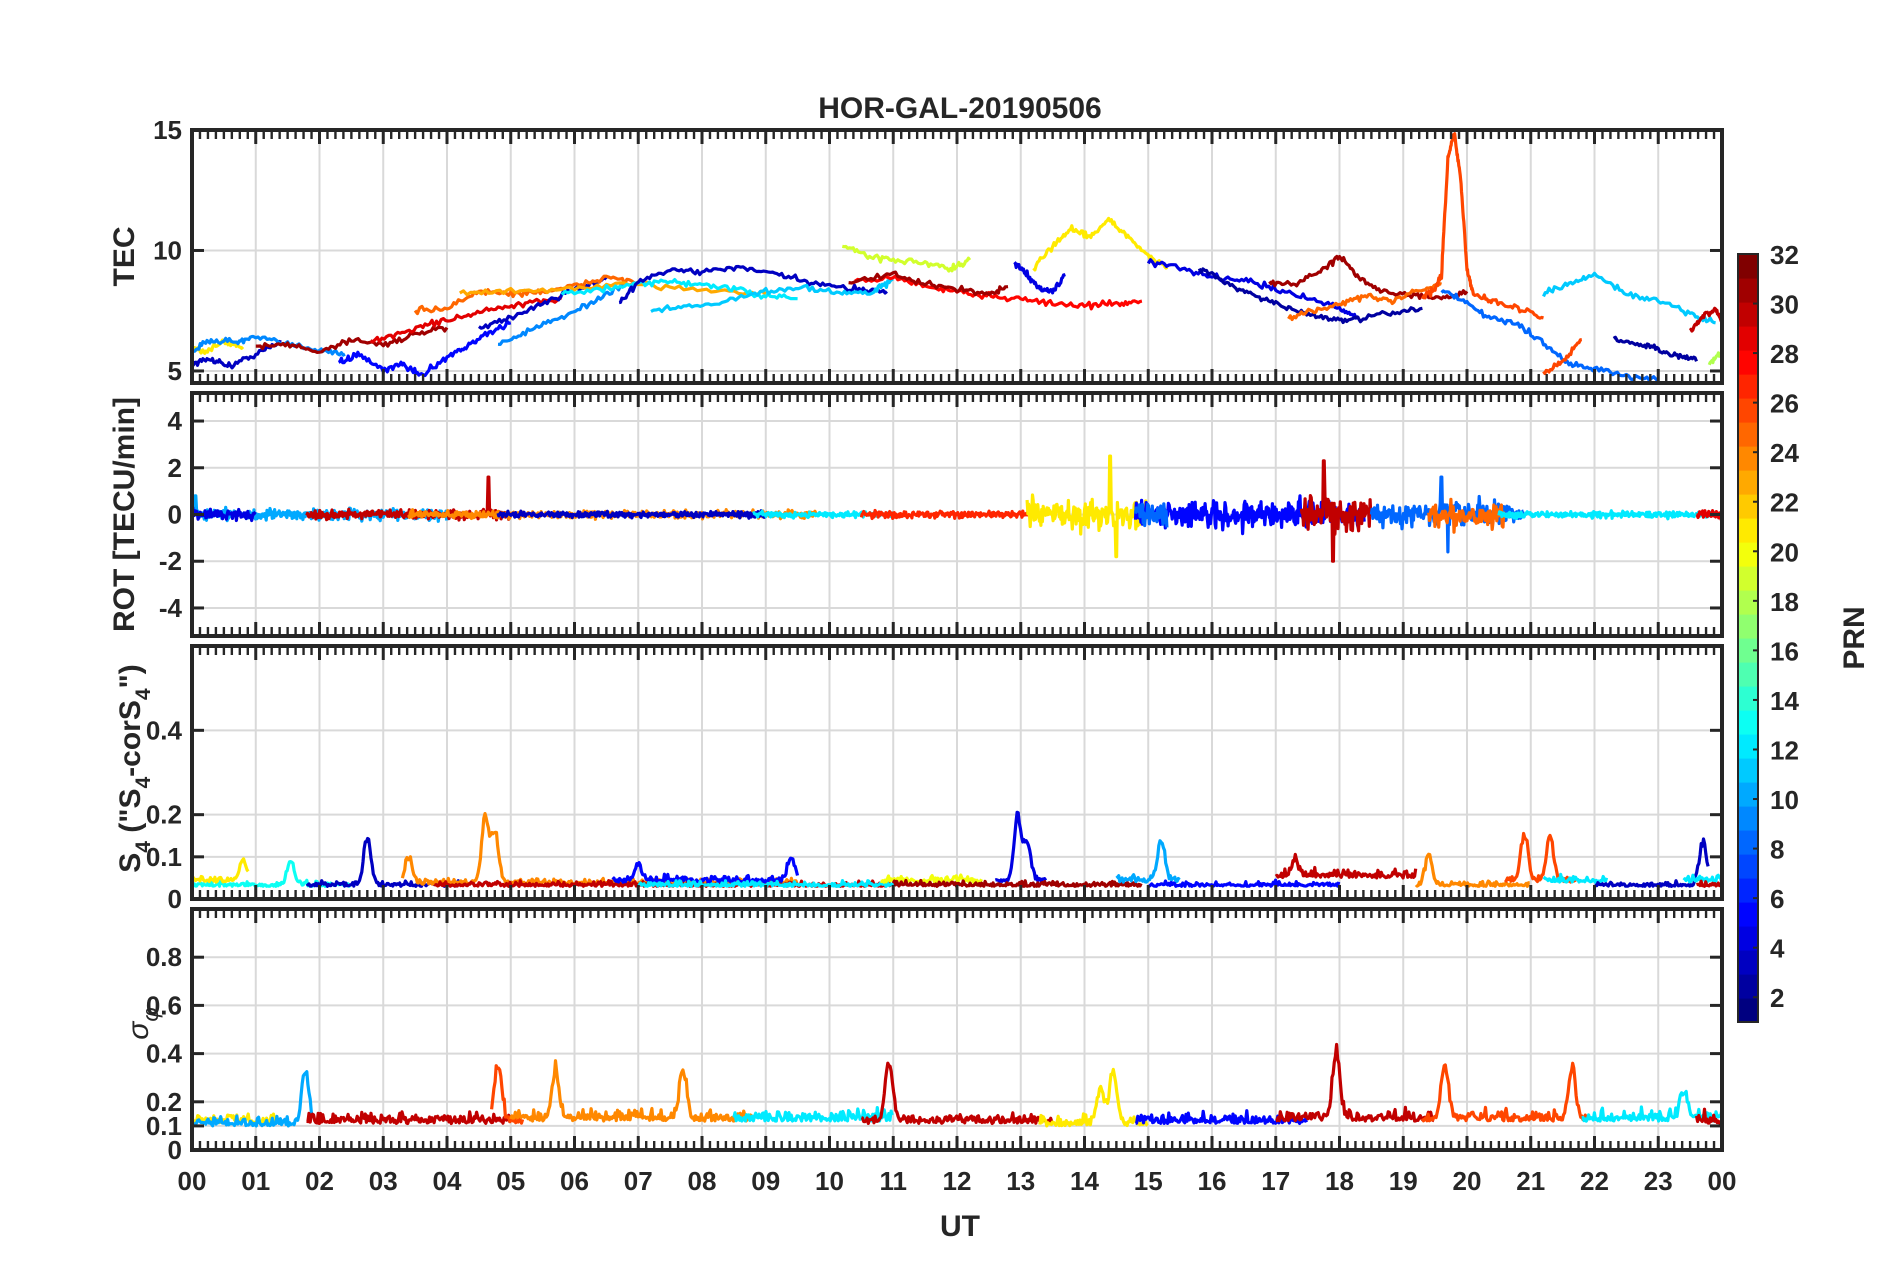  I want to click on x-tick-label: 14, so click(1084, 1181).